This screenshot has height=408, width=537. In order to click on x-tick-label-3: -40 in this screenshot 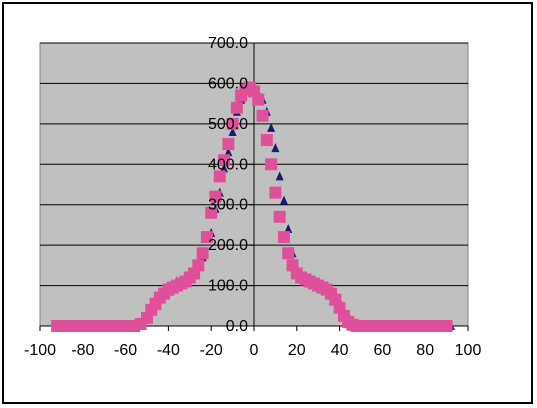, I will do `click(168, 350)`.